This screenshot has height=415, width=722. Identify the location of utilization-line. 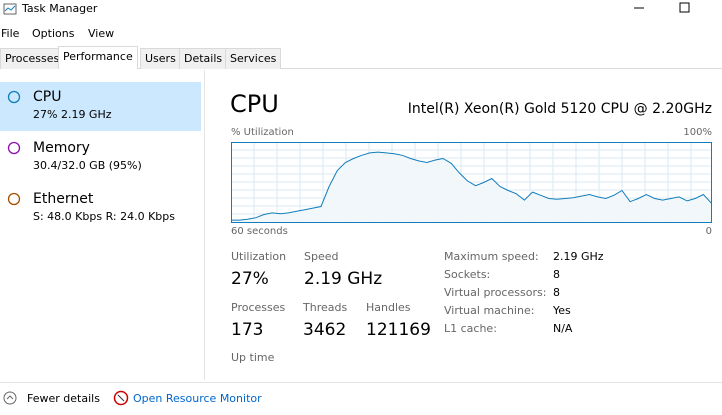
(471, 186).